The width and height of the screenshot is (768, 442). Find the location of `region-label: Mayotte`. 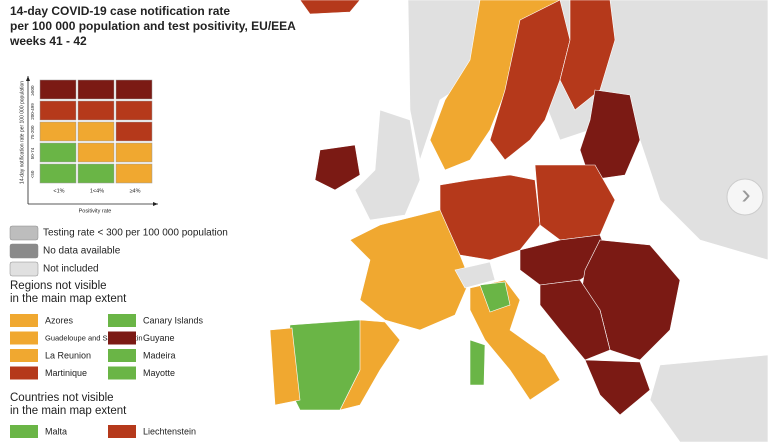

region-label: Mayotte is located at coordinates (159, 373).